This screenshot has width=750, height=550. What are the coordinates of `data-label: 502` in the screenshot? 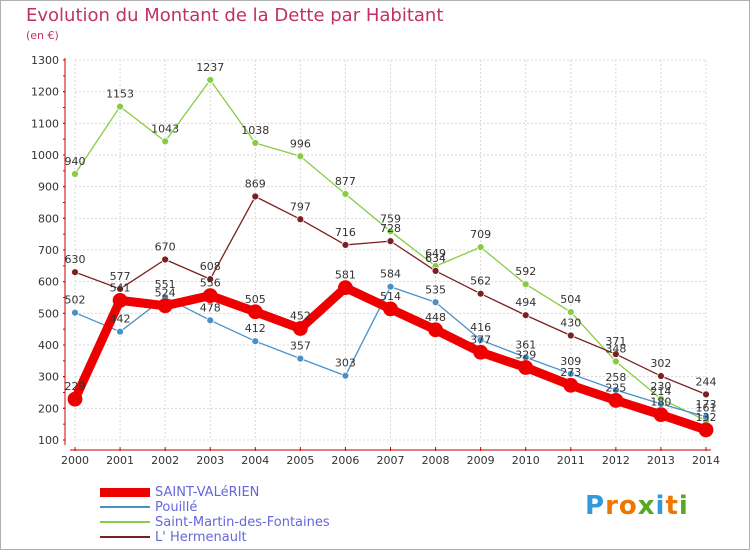 It's located at (75, 300).